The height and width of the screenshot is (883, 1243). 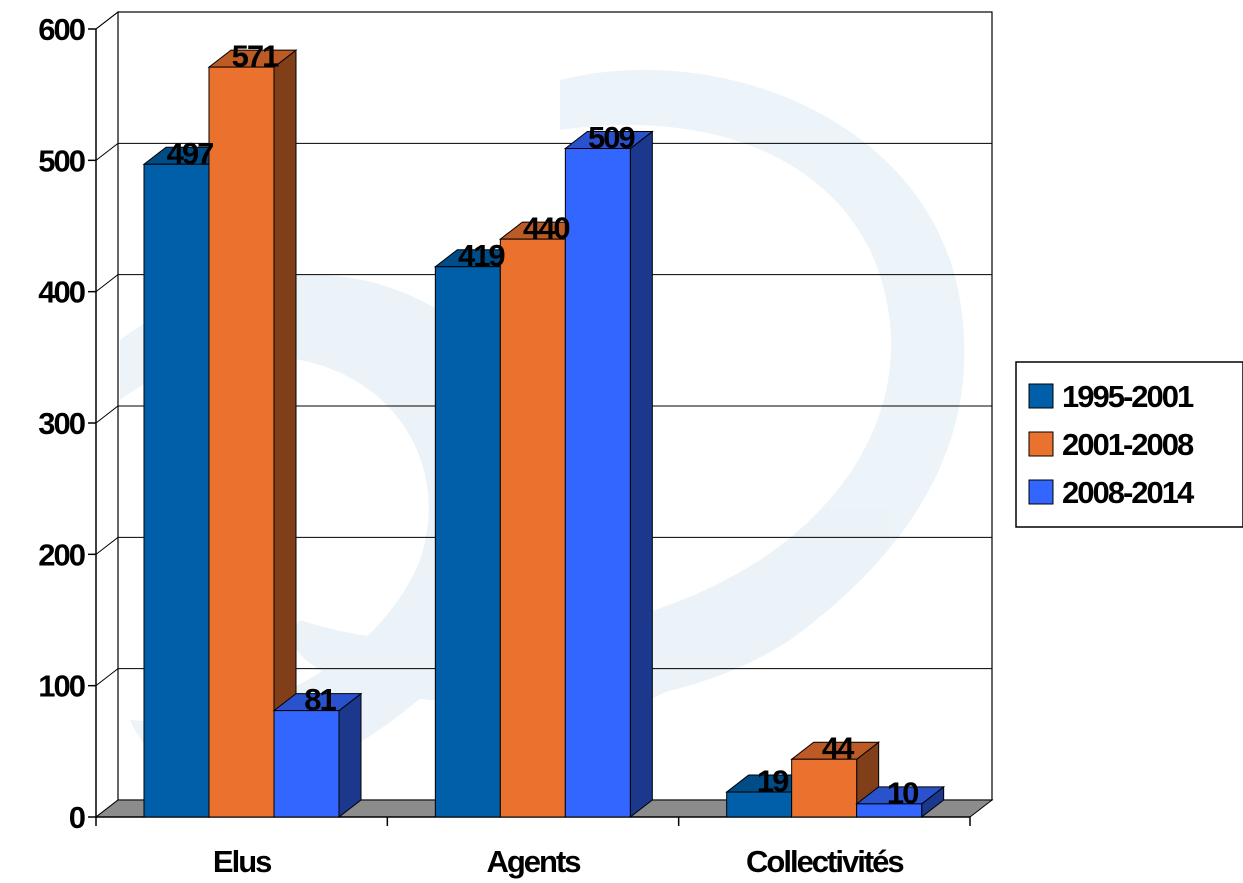 I want to click on bar-value-label: 440, so click(x=546, y=228).